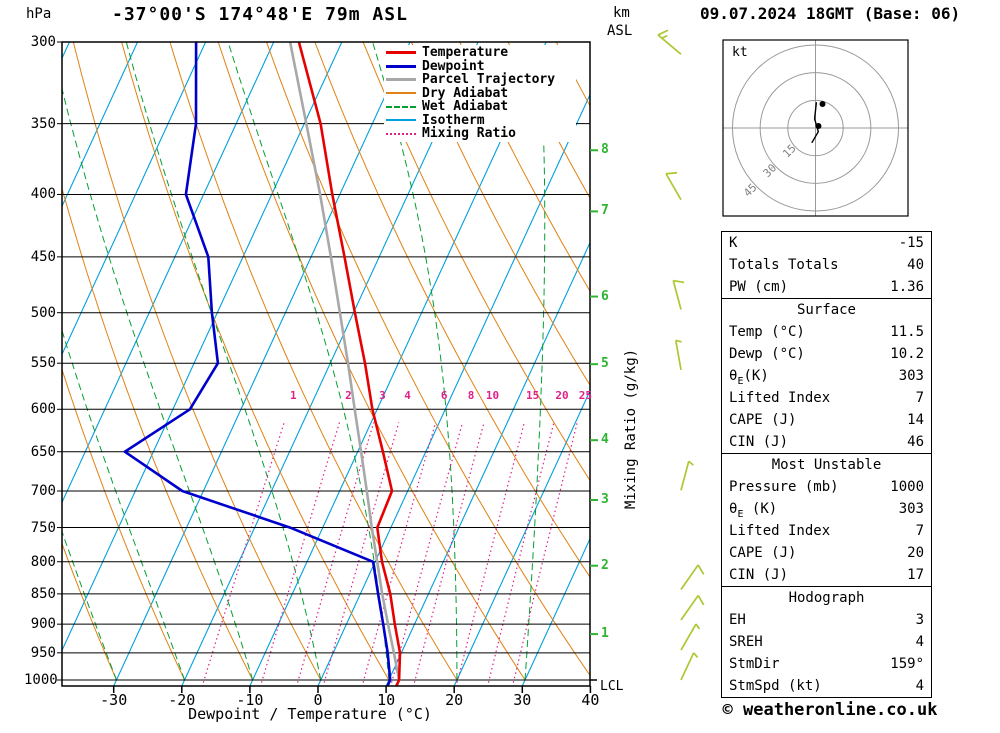  I want to click on legend-item-label: Isotherm, so click(453, 120).